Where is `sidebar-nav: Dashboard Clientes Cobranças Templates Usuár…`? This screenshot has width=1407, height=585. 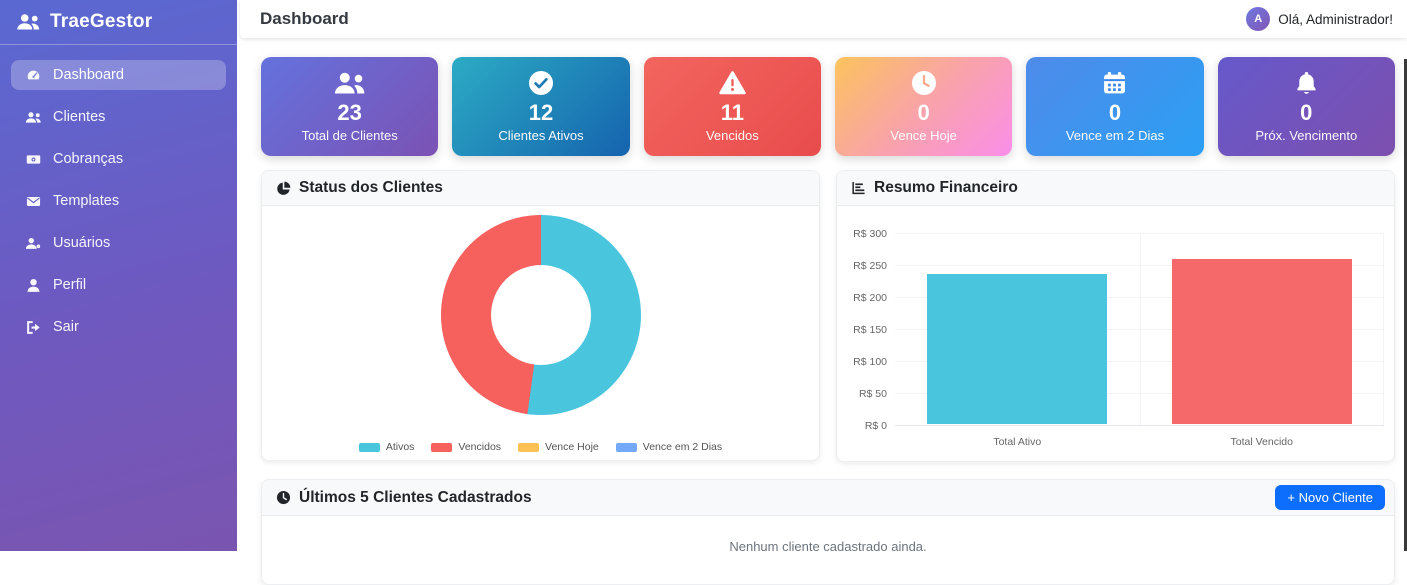 sidebar-nav: Dashboard Clientes Cobranças Templates Usuár… is located at coordinates (118, 193).